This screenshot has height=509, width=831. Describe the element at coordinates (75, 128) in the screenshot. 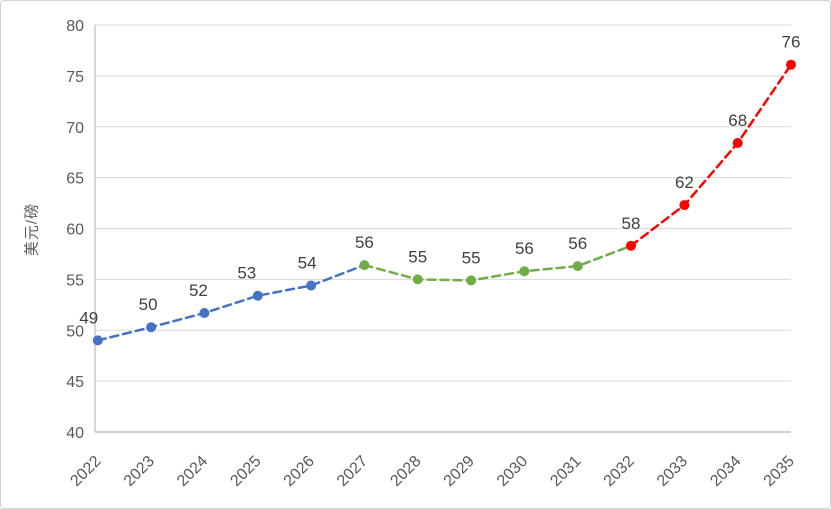

I see `y-tick-label: 70` at that location.